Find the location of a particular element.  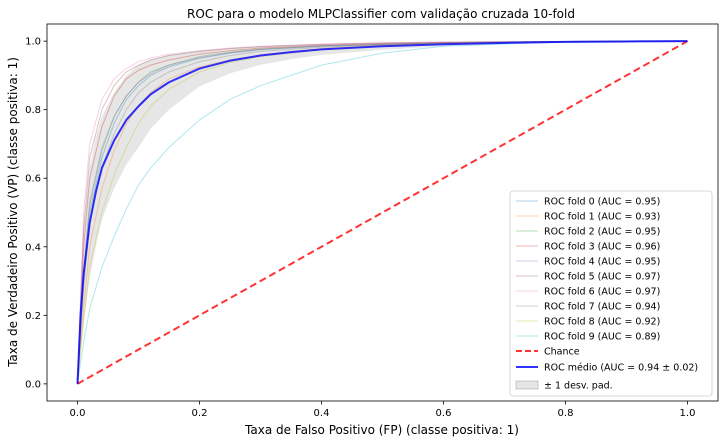

legend-entry-label: ROC fold 4 (AUC = 0.95) is located at coordinates (602, 262).